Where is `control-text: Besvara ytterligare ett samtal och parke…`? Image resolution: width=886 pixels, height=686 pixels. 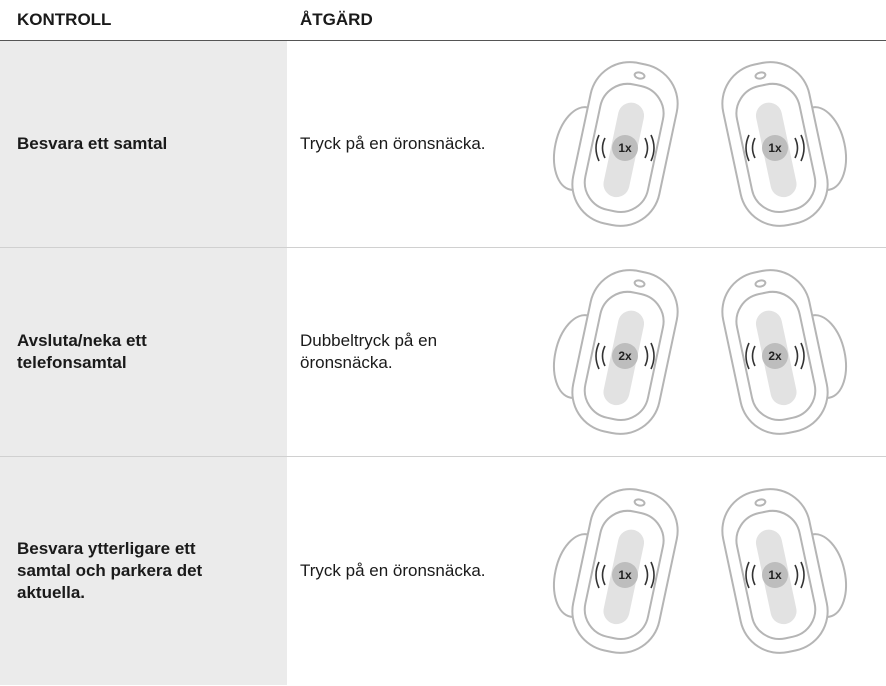
control-text: Besvara ytterligare ett samtal och parke… is located at coordinates (110, 570).